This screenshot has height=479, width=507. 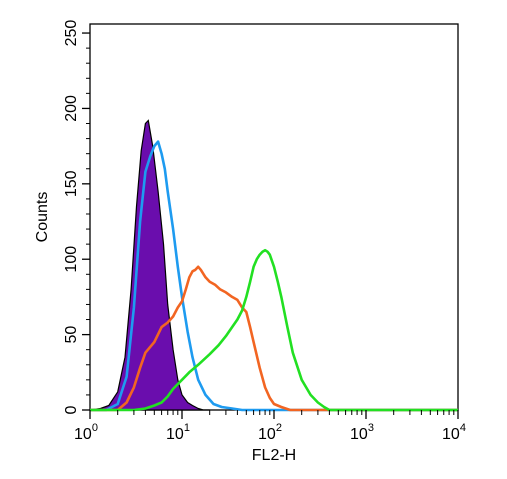 I want to click on x-tick-label: 10², so click(x=270, y=432).